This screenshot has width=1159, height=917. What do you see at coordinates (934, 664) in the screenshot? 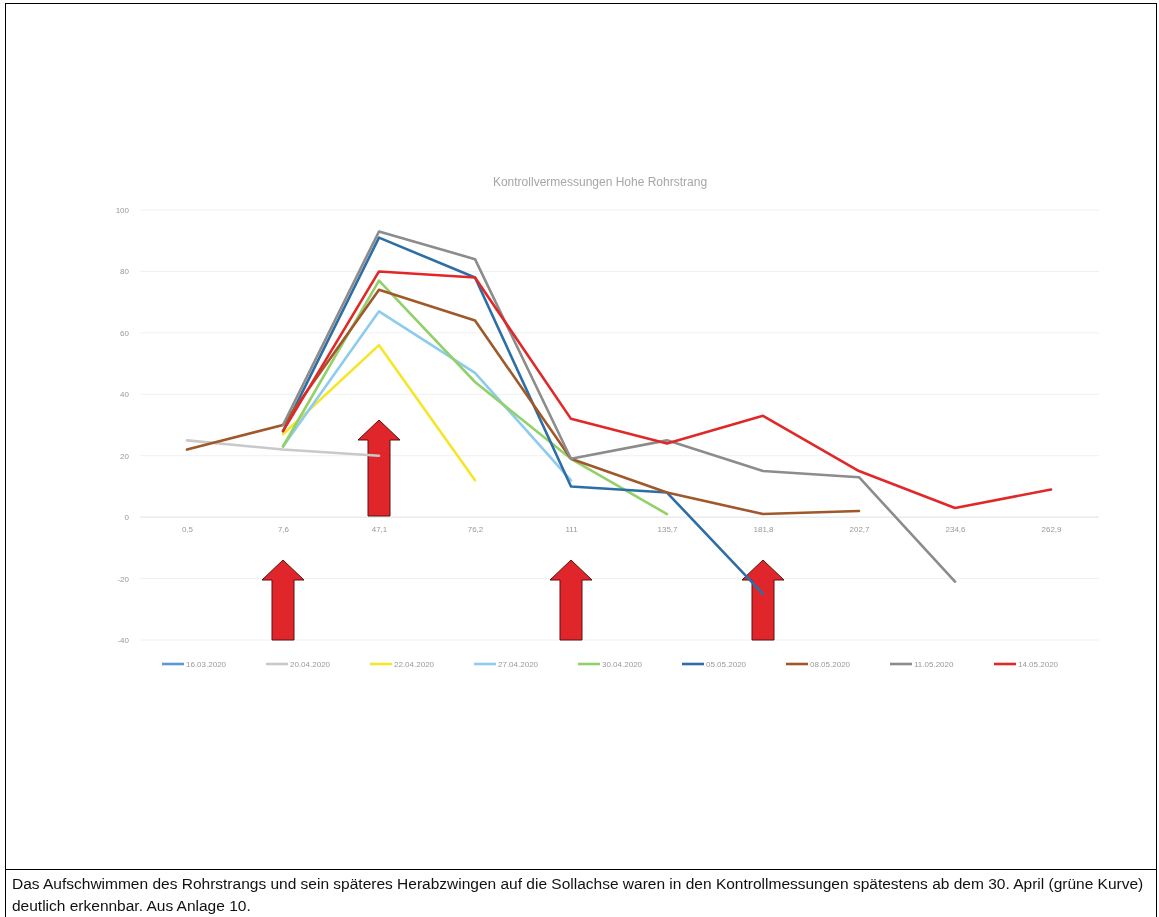
I see `legend-label: 11.05.2020` at bounding box center [934, 664].